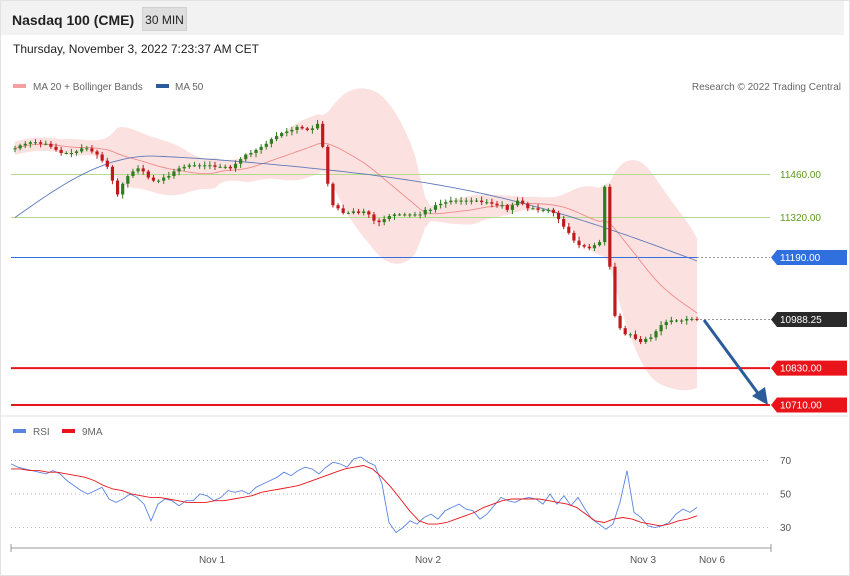 The image size is (850, 576). What do you see at coordinates (422, 18) in the screenshot?
I see `chart-header: Nasdaq 100 (CME) 30 MIN` at bounding box center [422, 18].